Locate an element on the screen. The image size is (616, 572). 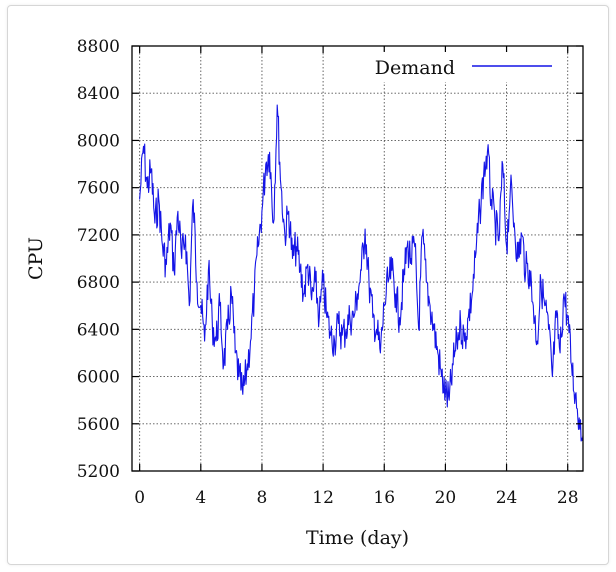
y-tick-label: 7200 is located at coordinates (98, 236).